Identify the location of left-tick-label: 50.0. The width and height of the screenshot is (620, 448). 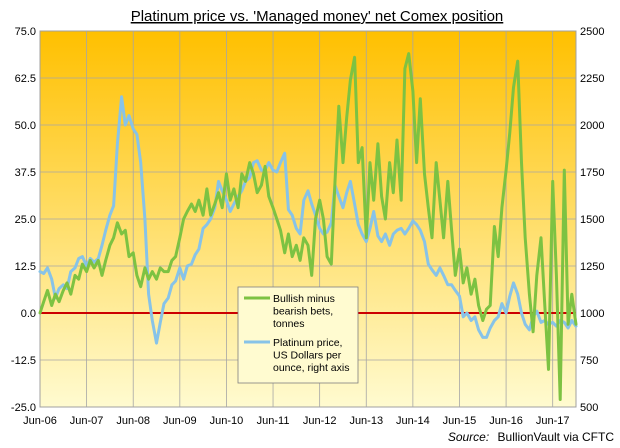
(25, 126).